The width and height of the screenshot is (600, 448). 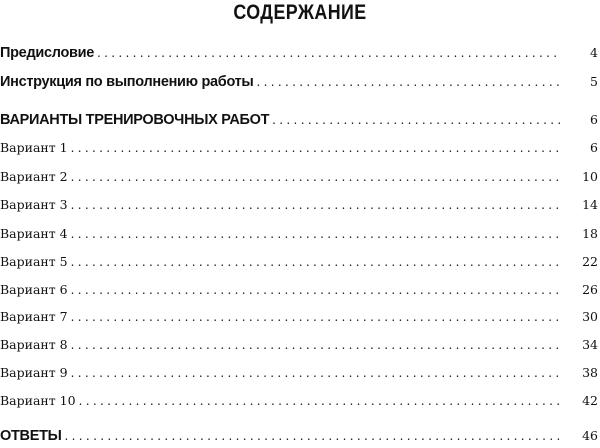 What do you see at coordinates (38, 400) in the screenshot?
I see `toc-entry-label: Вариант 10` at bounding box center [38, 400].